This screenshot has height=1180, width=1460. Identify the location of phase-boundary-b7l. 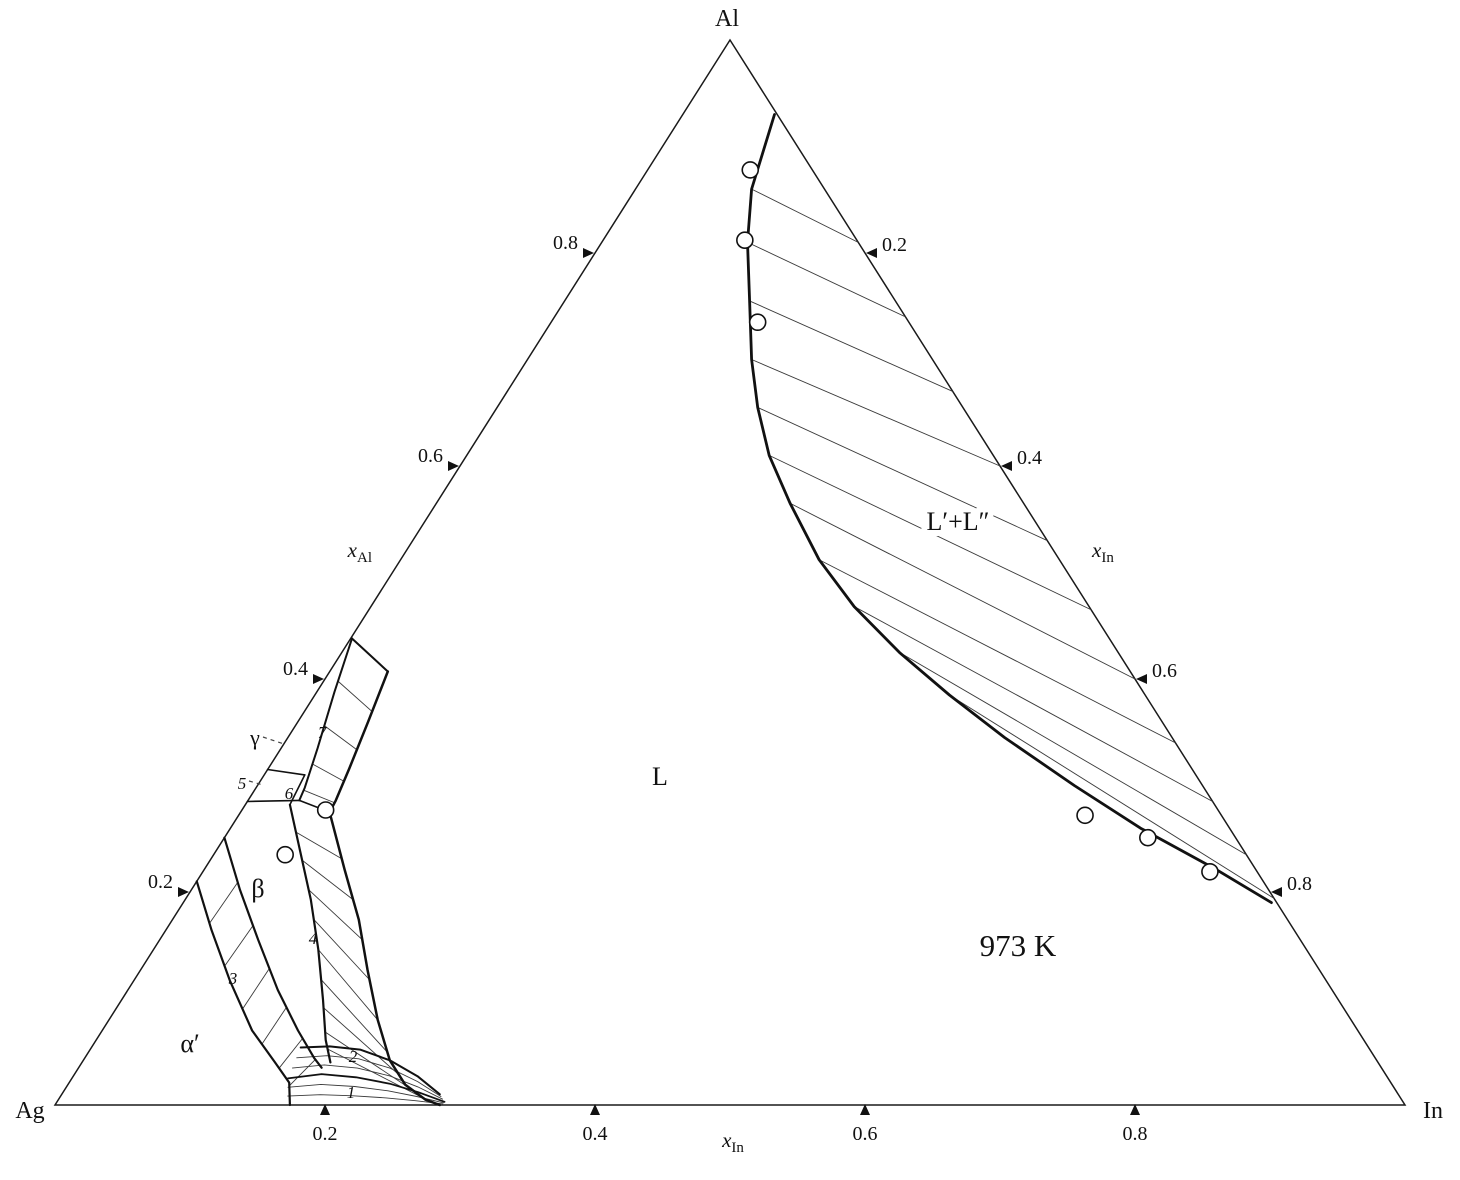
(325, 719).